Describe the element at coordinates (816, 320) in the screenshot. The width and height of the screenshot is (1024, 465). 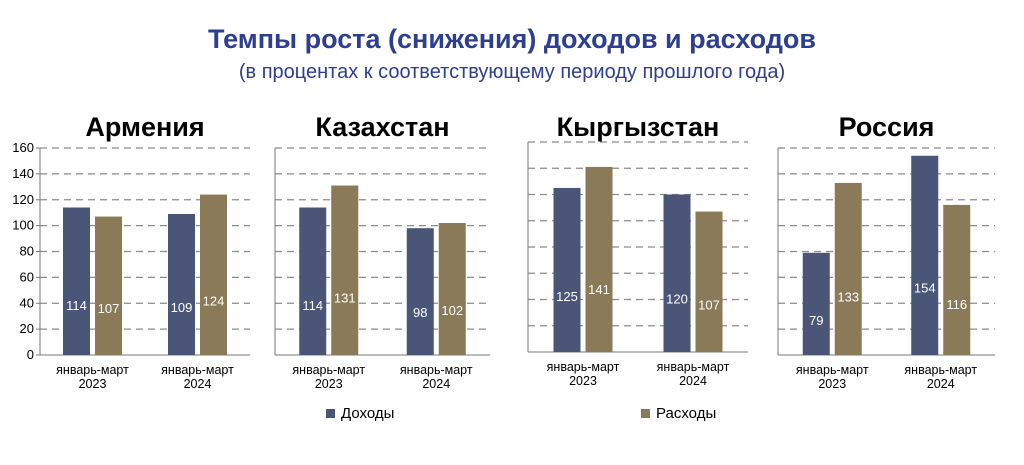
I see `bar-value-label: 79` at that location.